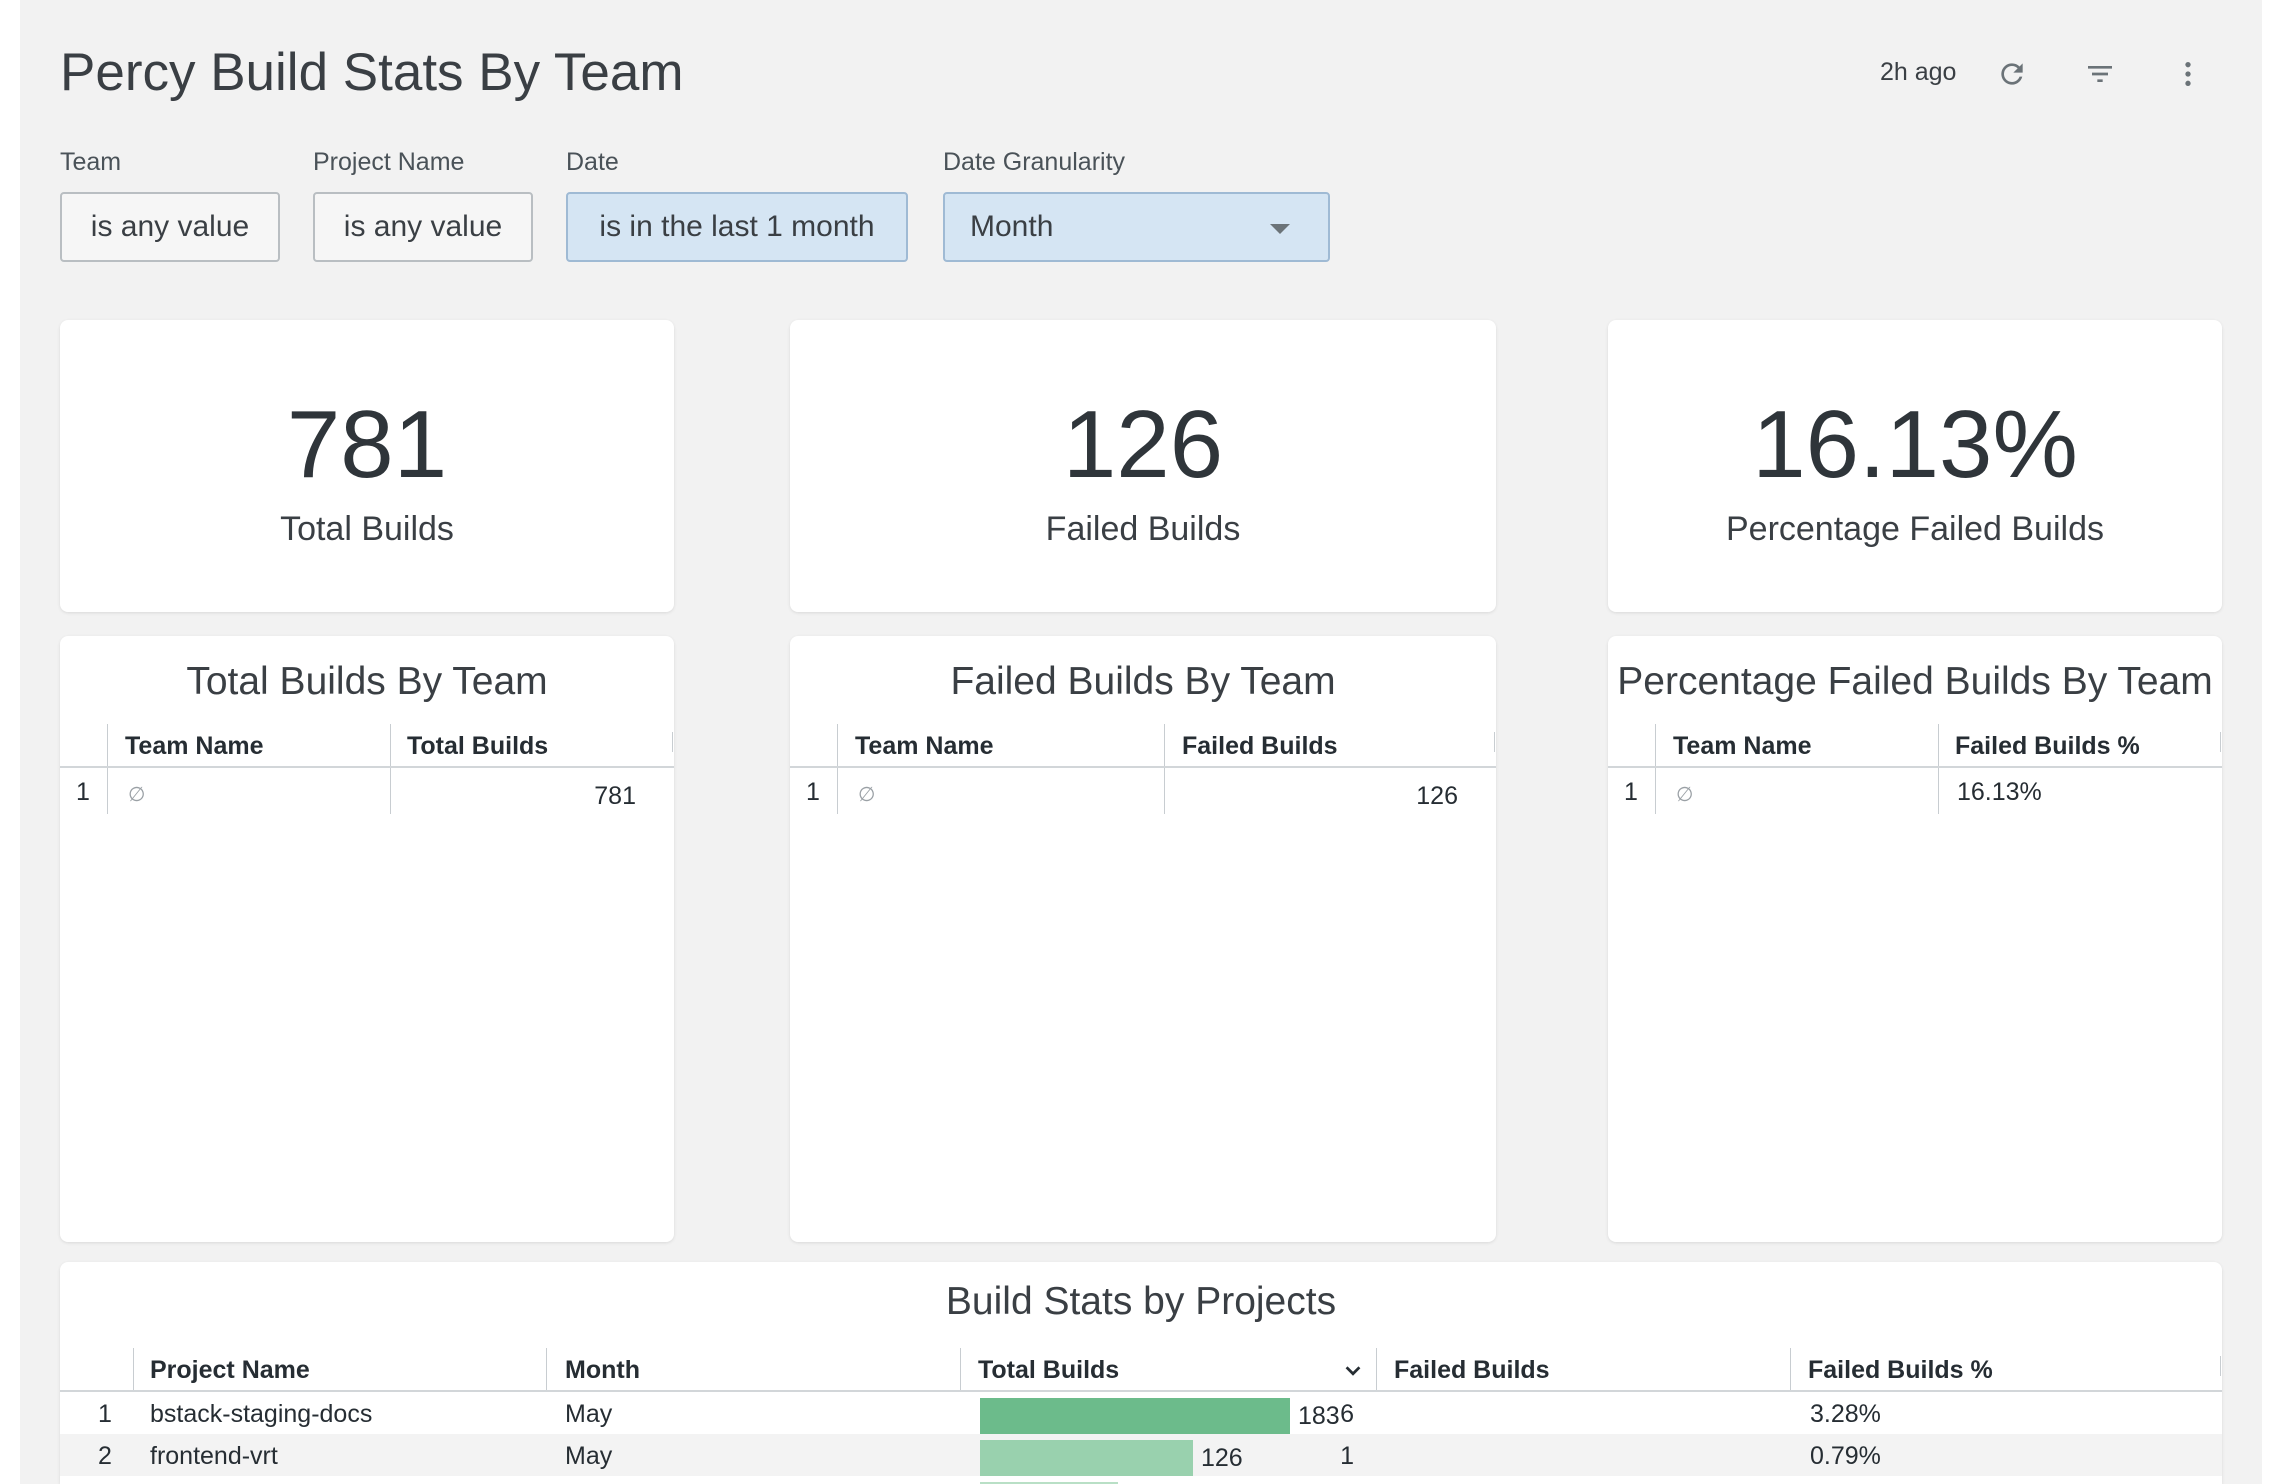  I want to click on column-header-month: Month, so click(602, 1370).